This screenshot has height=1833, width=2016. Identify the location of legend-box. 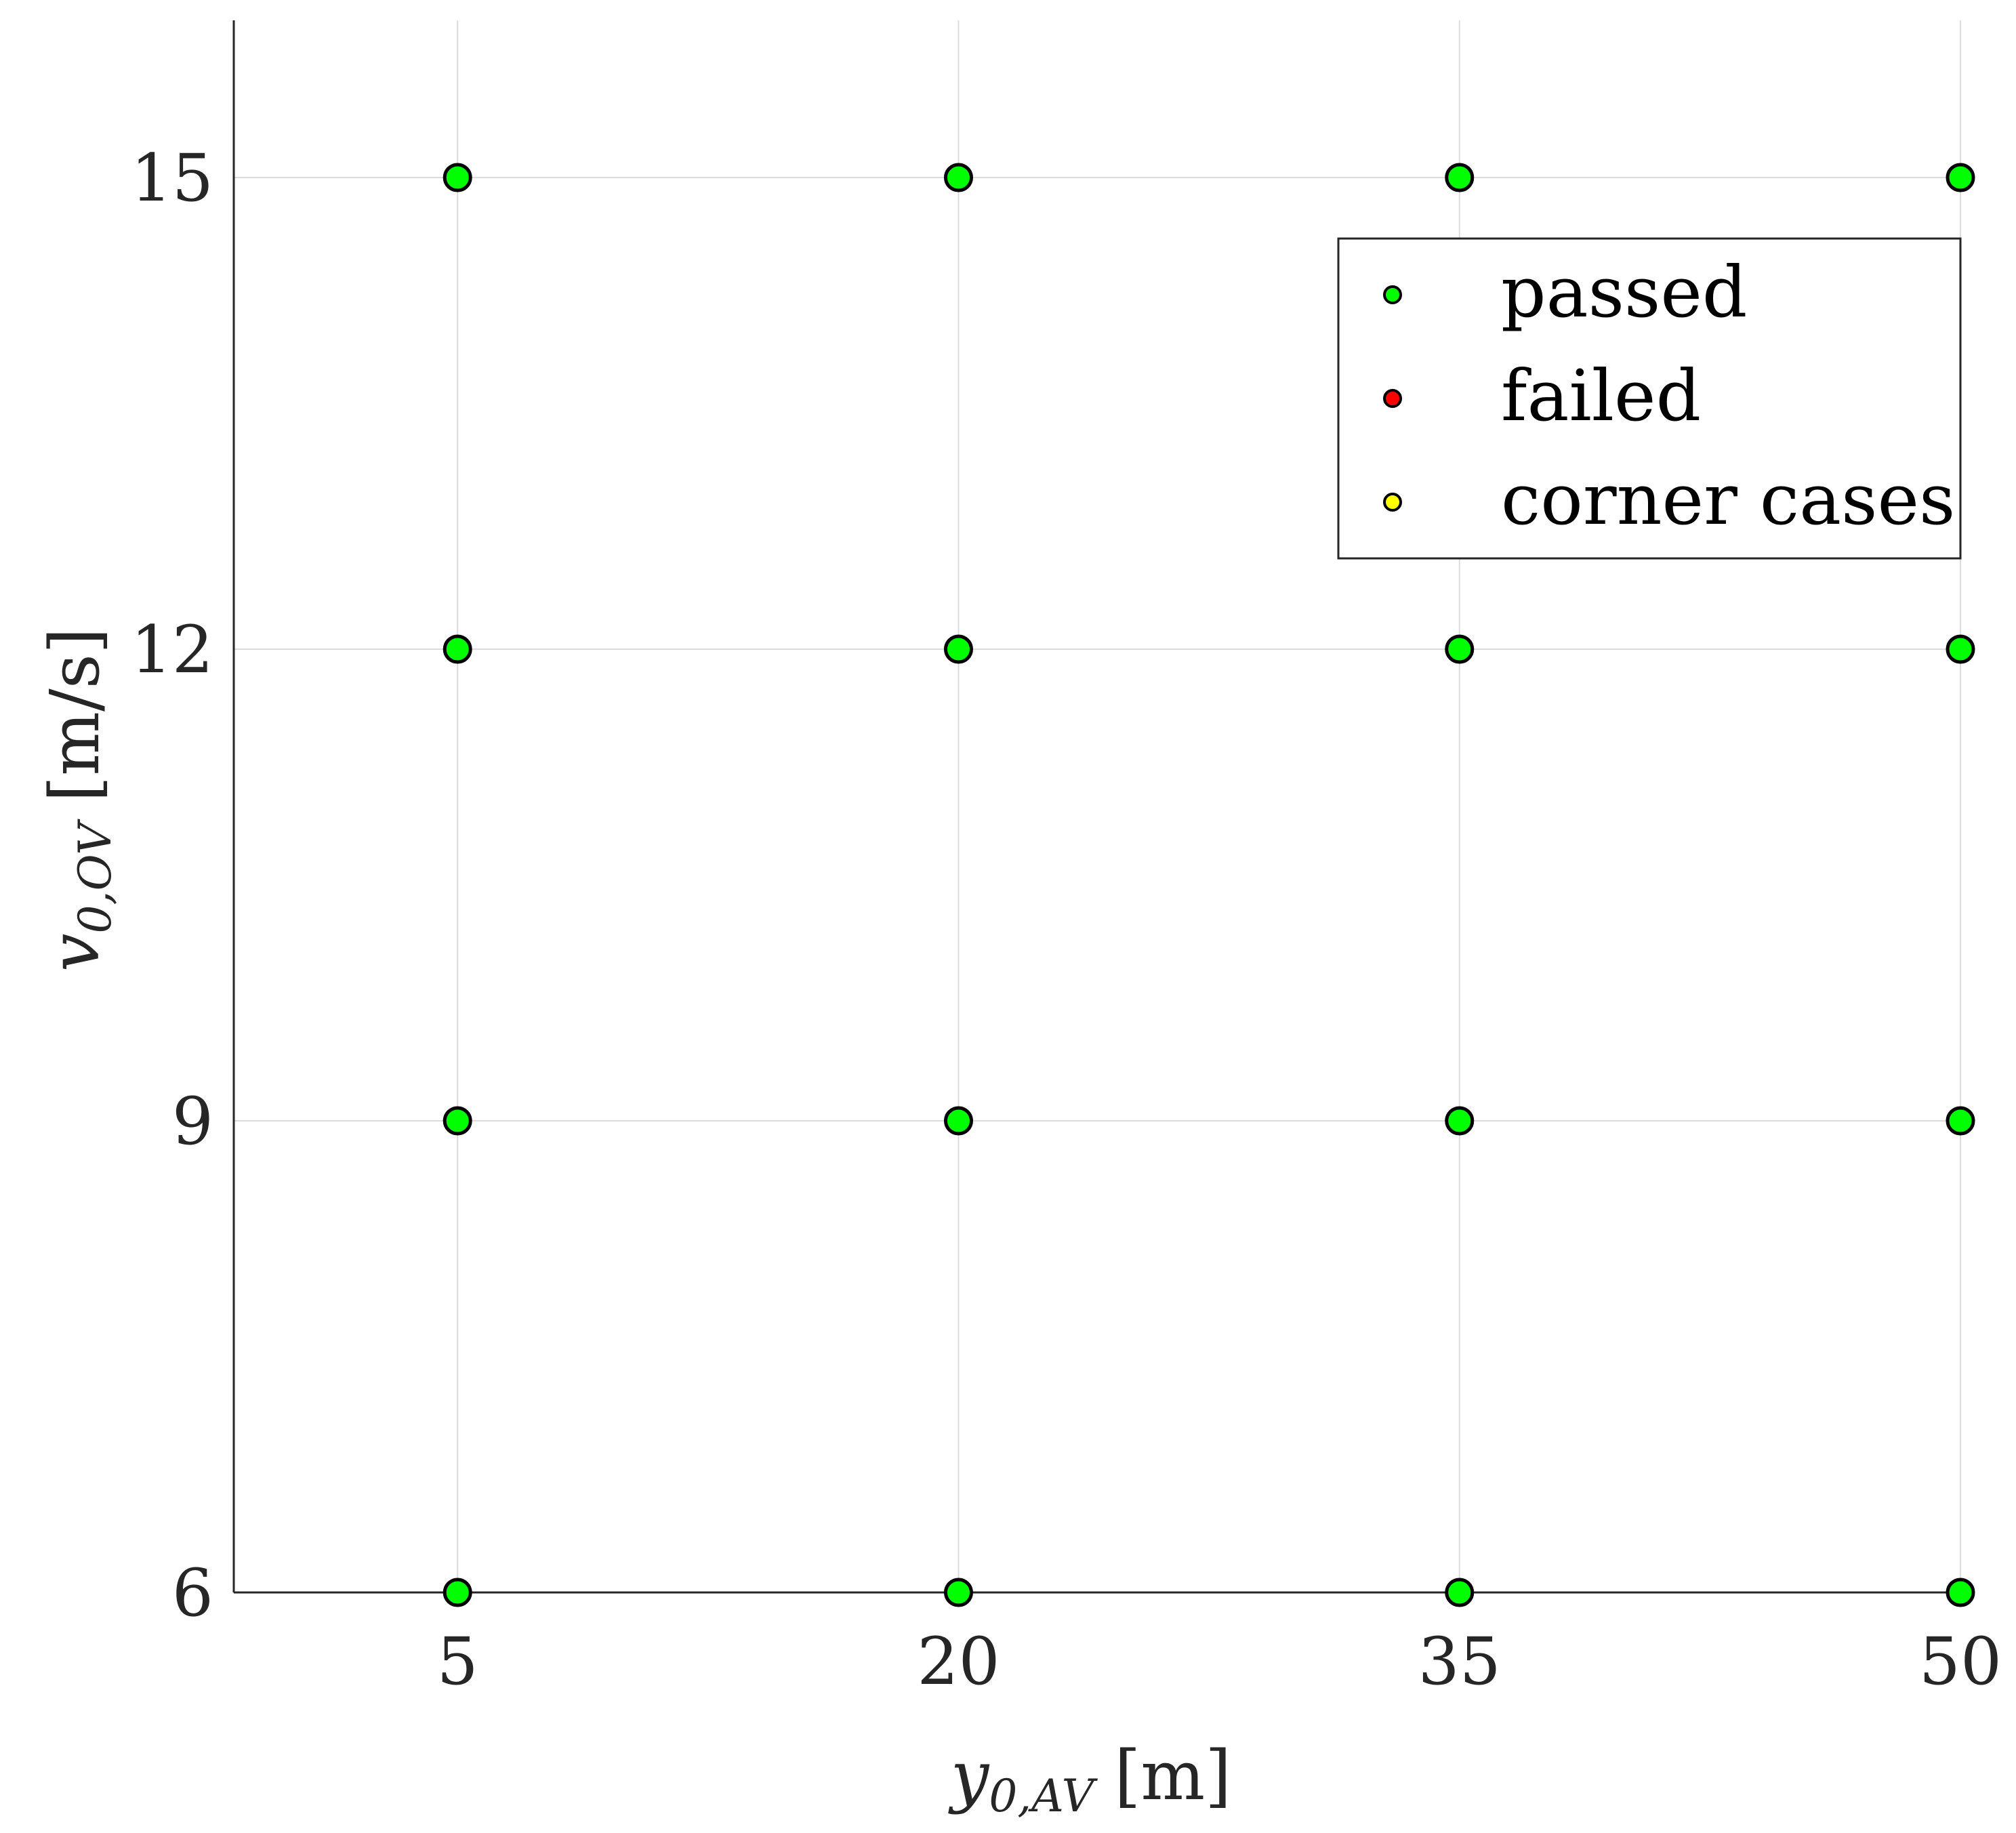
(1649, 398).